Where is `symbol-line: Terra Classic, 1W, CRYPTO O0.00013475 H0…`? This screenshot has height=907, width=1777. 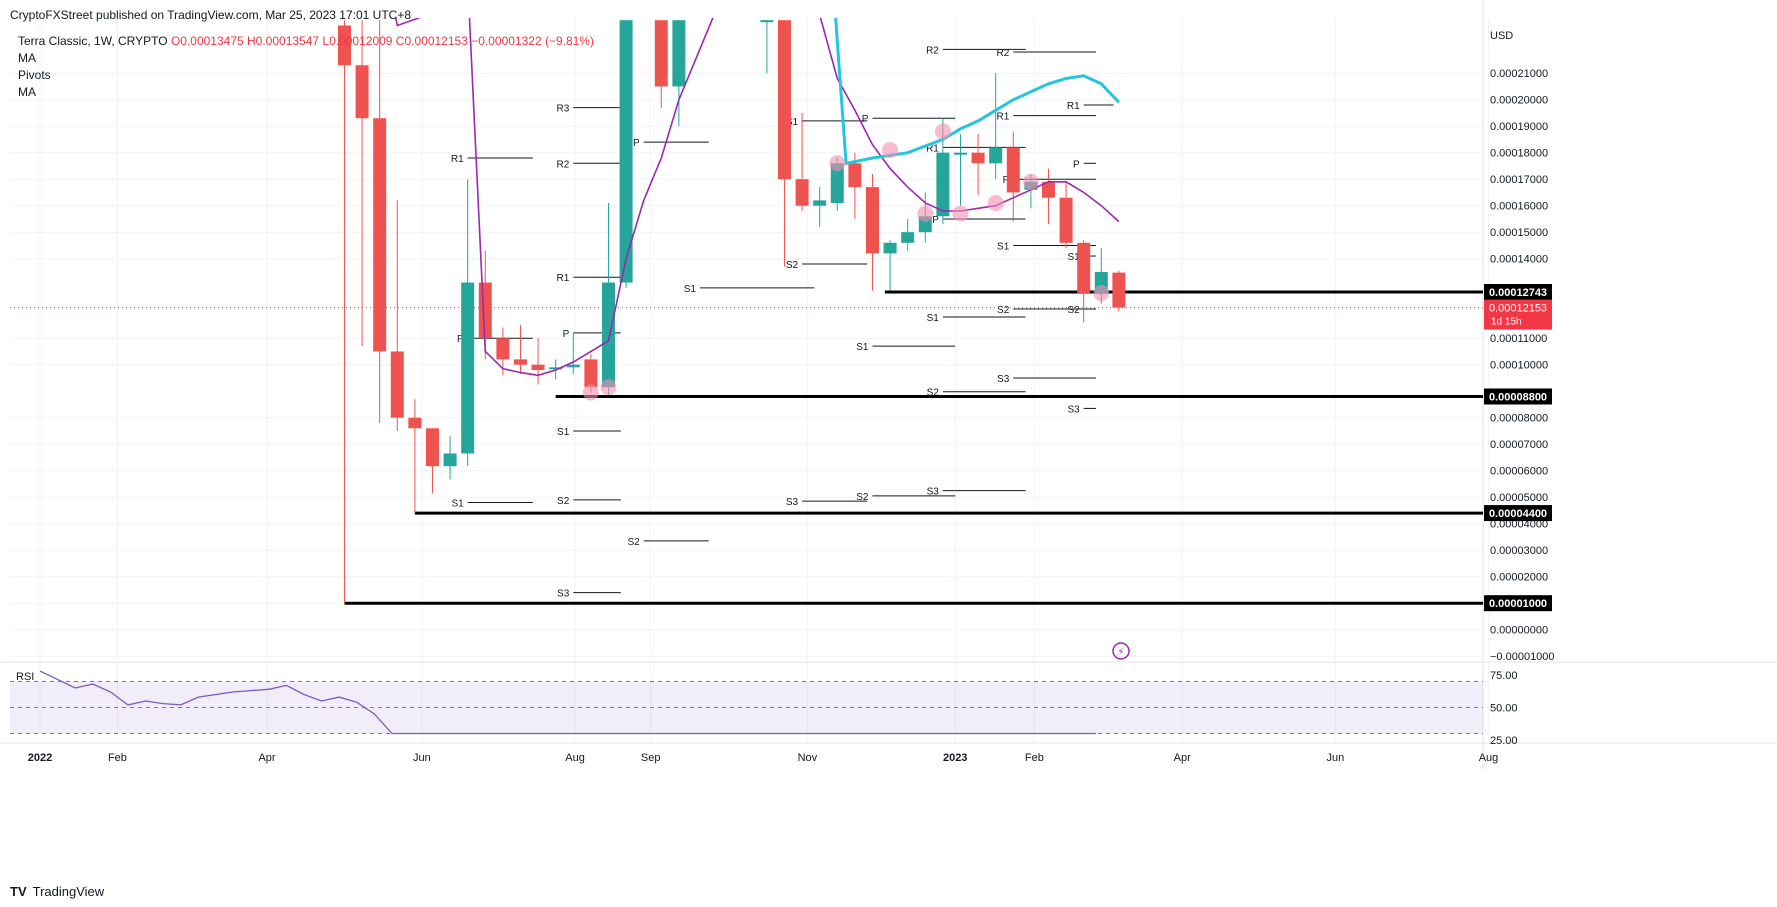
symbol-line: Terra Classic, 1W, CRYPTO O0.00013475 H0… is located at coordinates (306, 41).